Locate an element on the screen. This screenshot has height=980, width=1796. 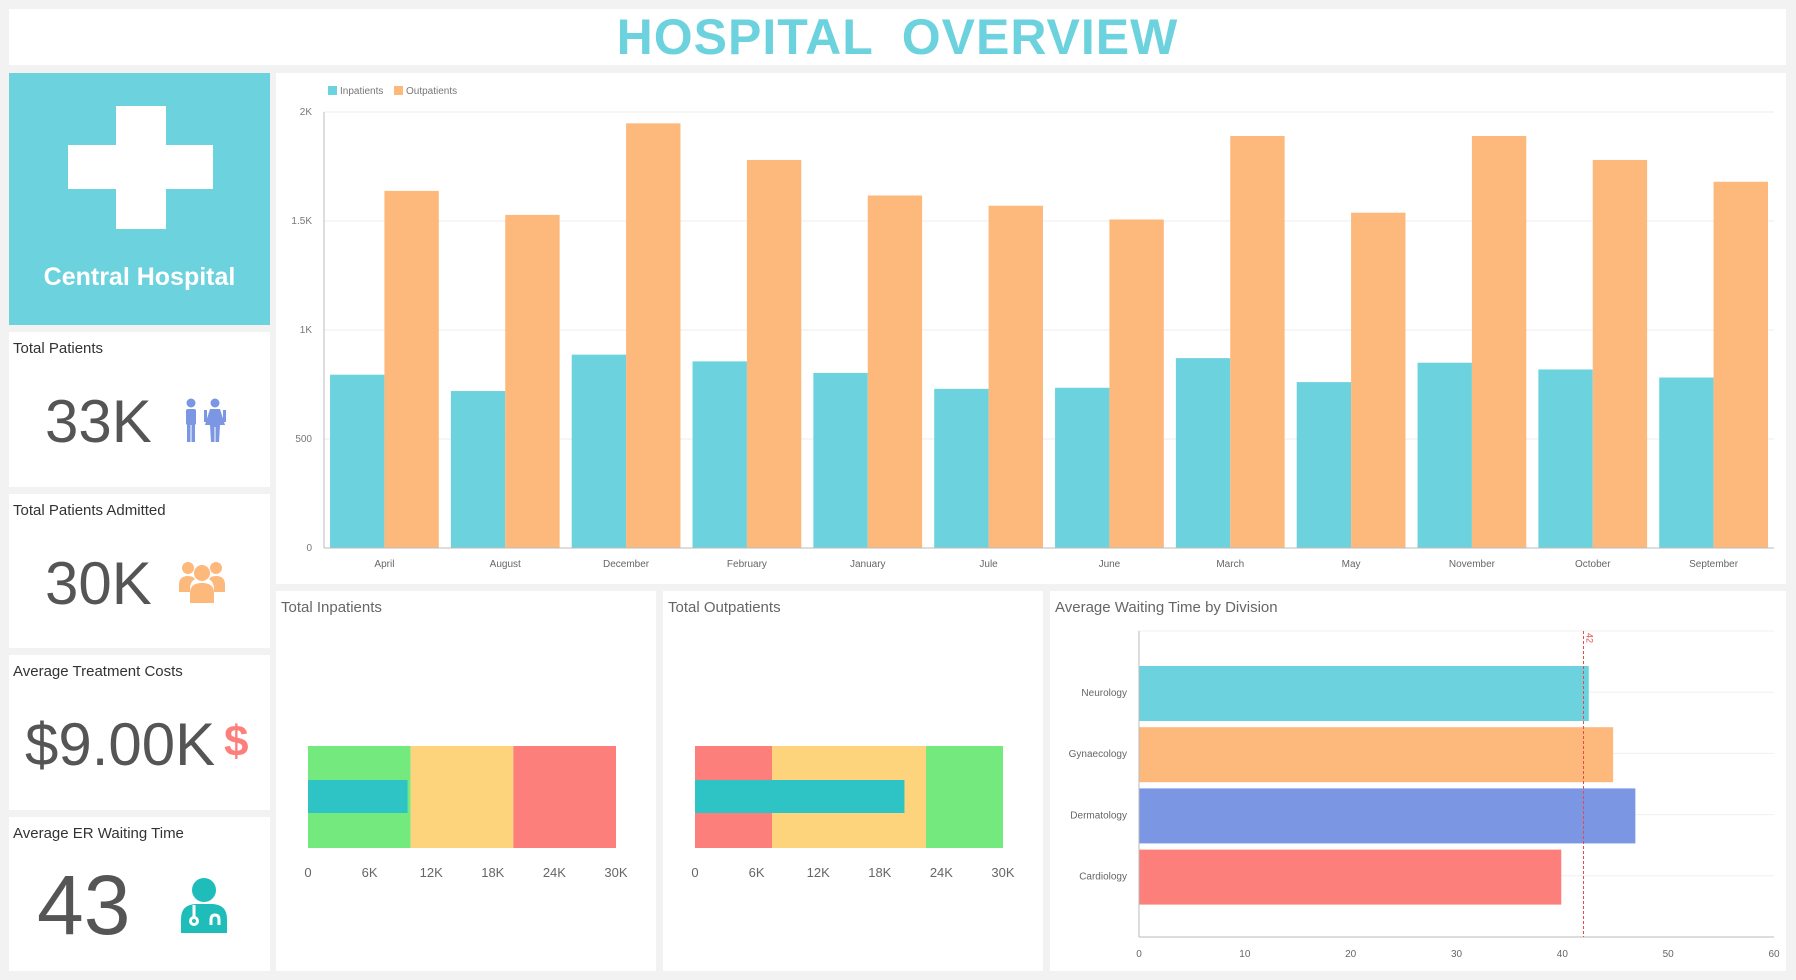
bar-outpatients-august is located at coordinates (532, 381).